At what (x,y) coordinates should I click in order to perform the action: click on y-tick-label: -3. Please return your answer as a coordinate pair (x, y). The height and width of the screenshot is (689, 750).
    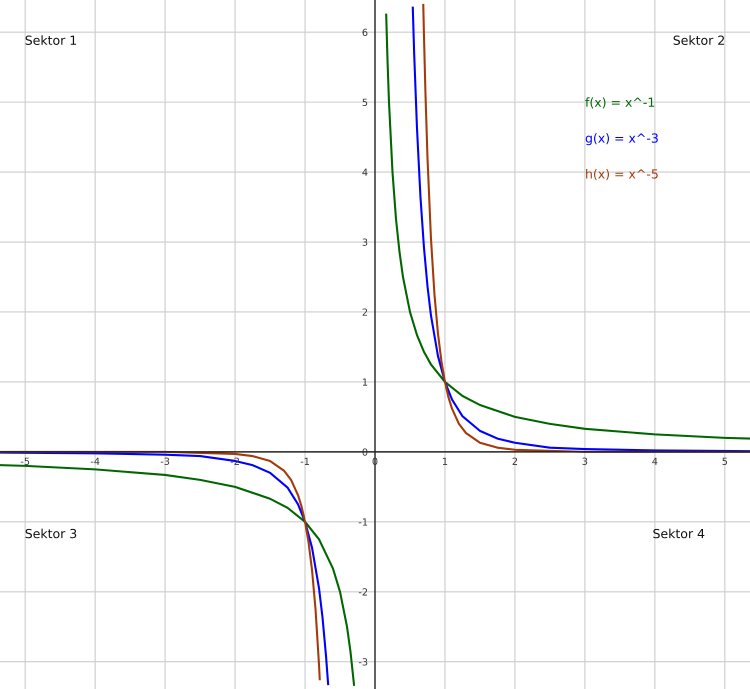
    Looking at the image, I should click on (363, 662).